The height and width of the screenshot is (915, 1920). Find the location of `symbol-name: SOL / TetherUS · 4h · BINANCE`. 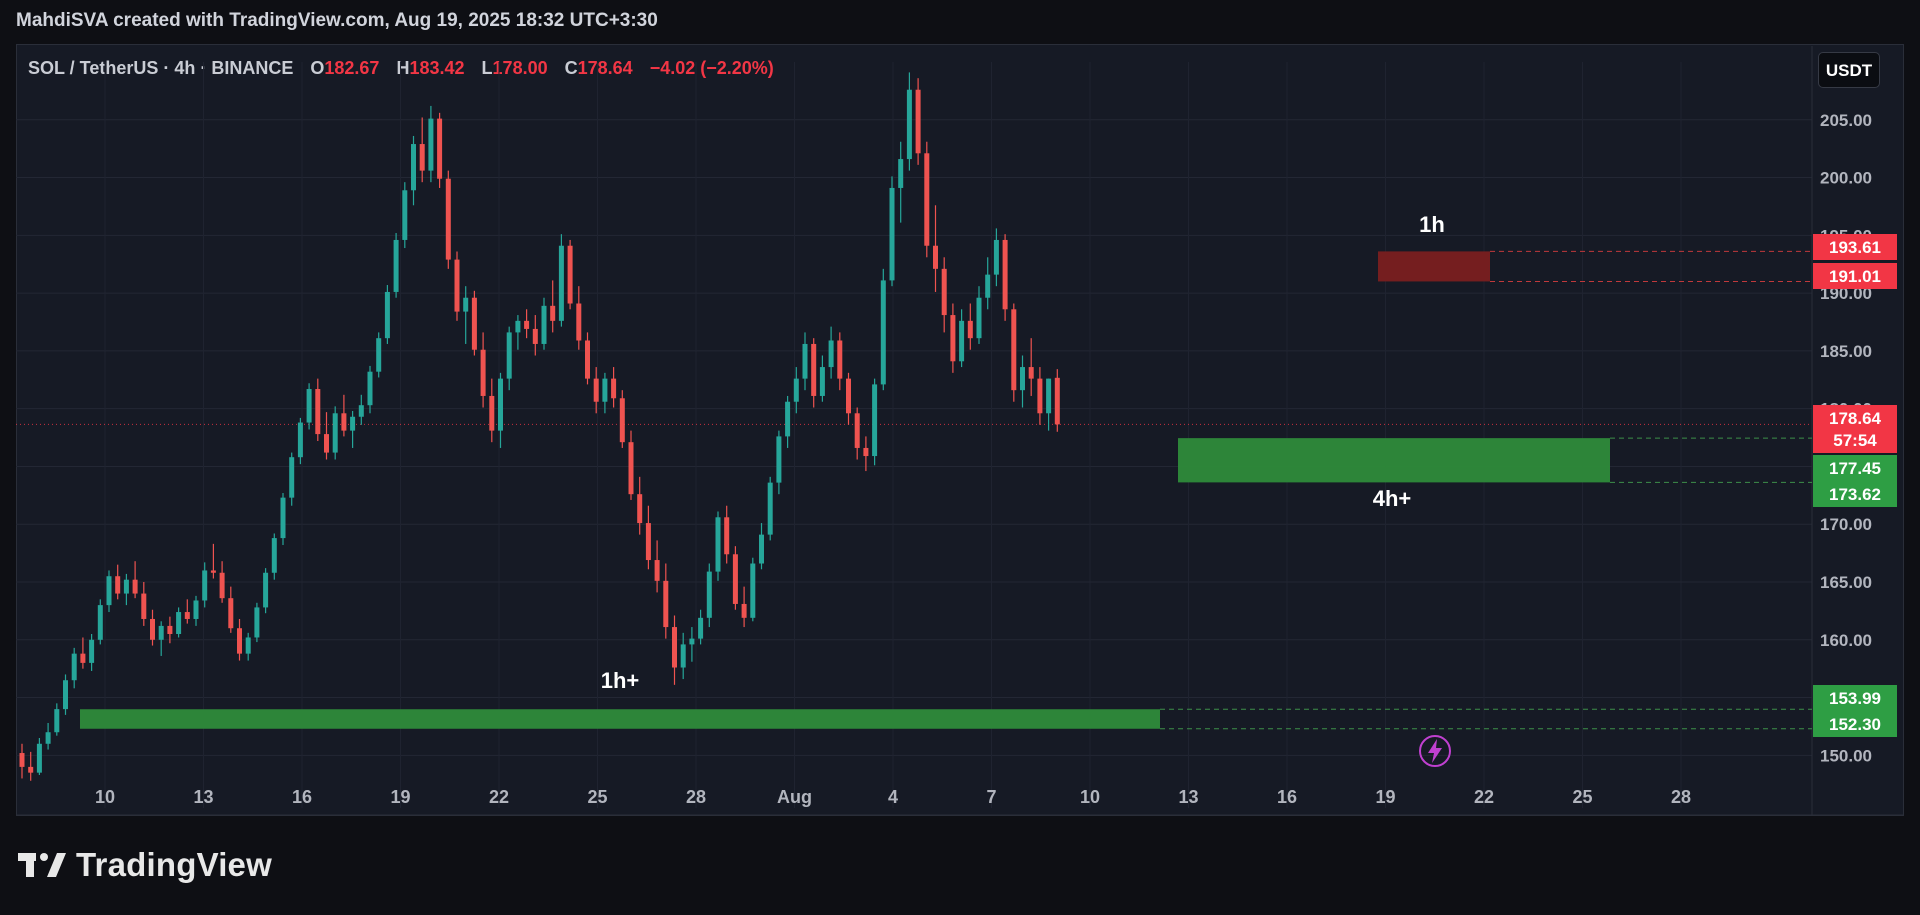

symbol-name: SOL / TetherUS · 4h · BINANCE is located at coordinates (161, 68).